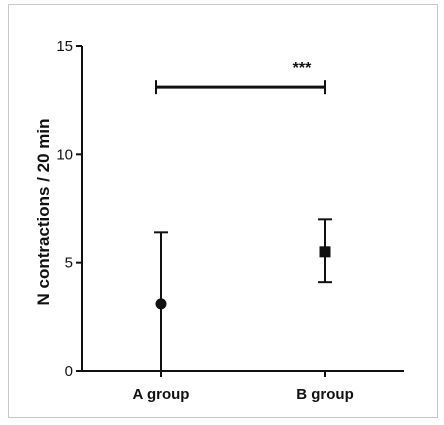 The image size is (444, 425). What do you see at coordinates (69, 371) in the screenshot?
I see `y-tick-label: 0` at bounding box center [69, 371].